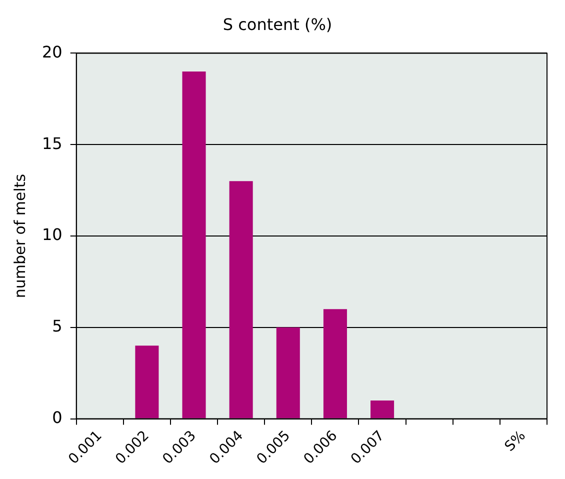  What do you see at coordinates (52, 234) in the screenshot?
I see `y-tick-label: 10` at bounding box center [52, 234].